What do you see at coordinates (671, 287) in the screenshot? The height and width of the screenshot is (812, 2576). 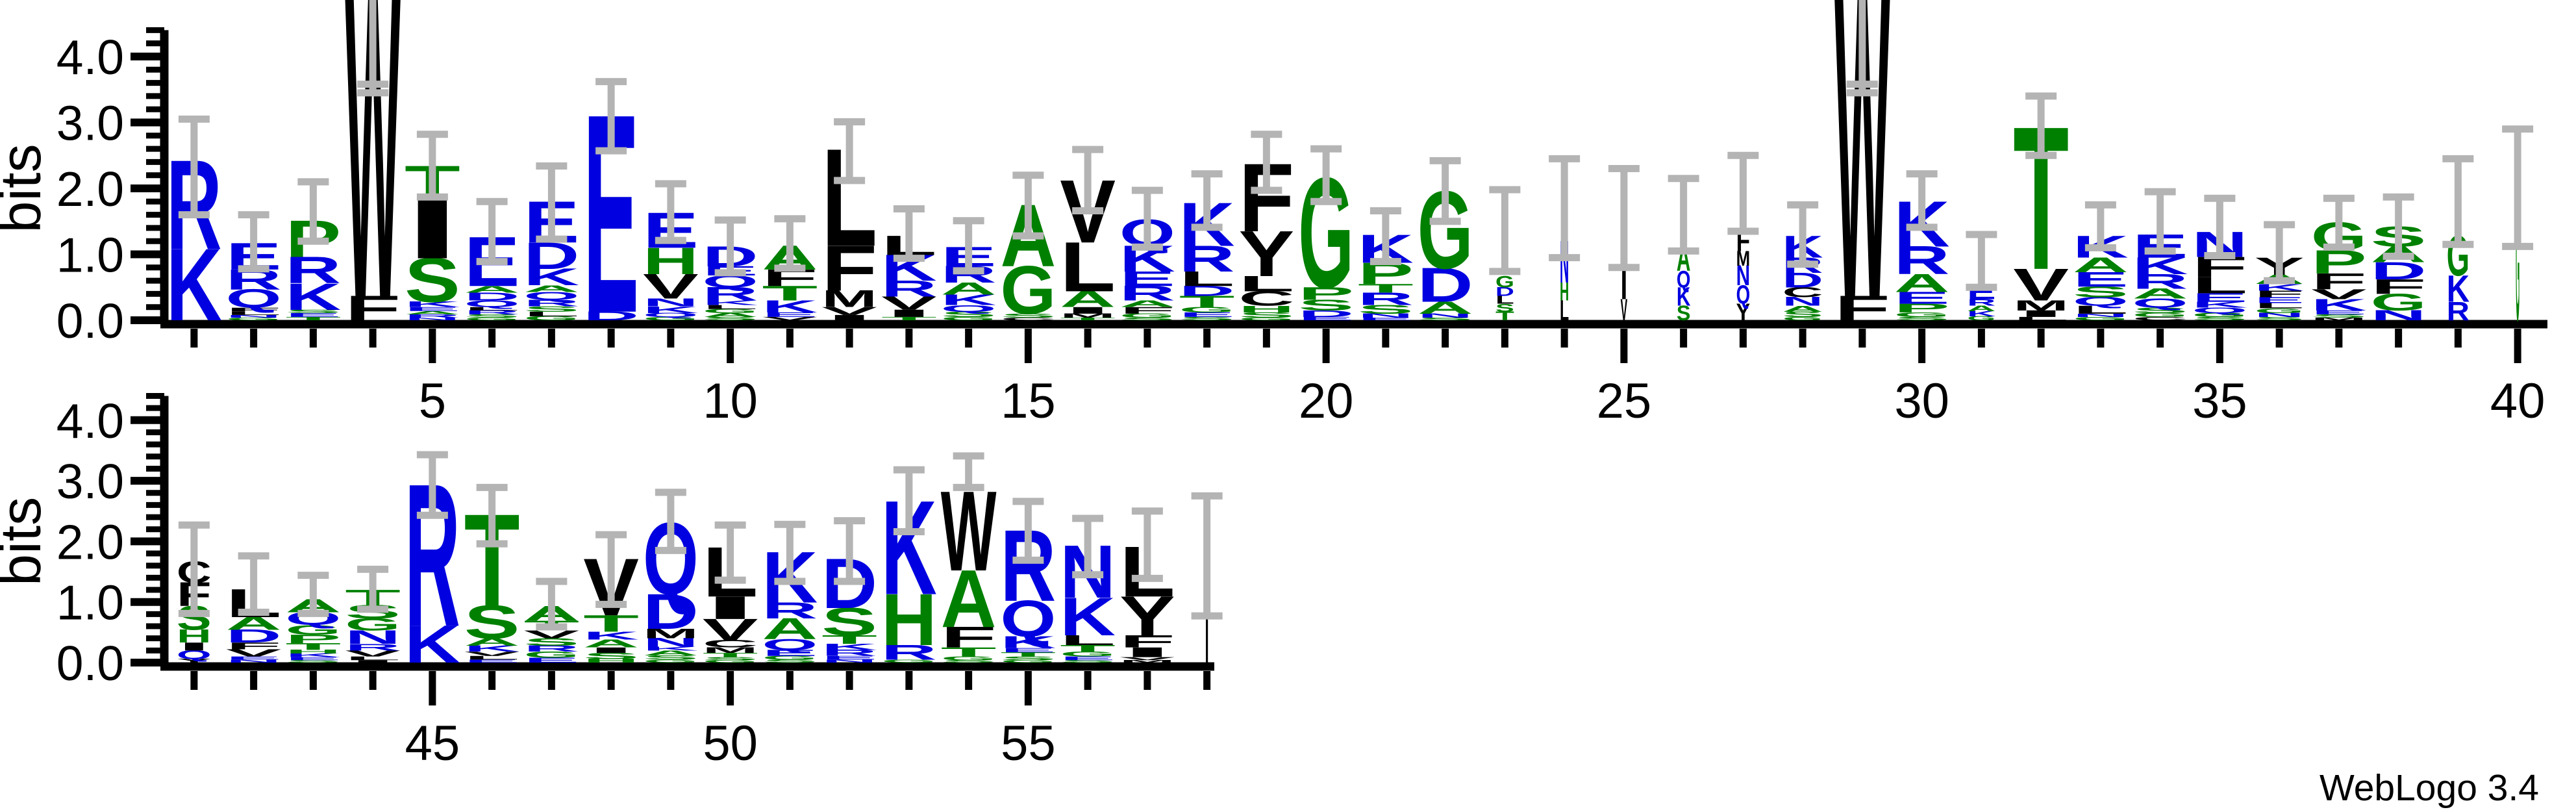 I see `logo-letter-glyph-V: V` at bounding box center [671, 287].